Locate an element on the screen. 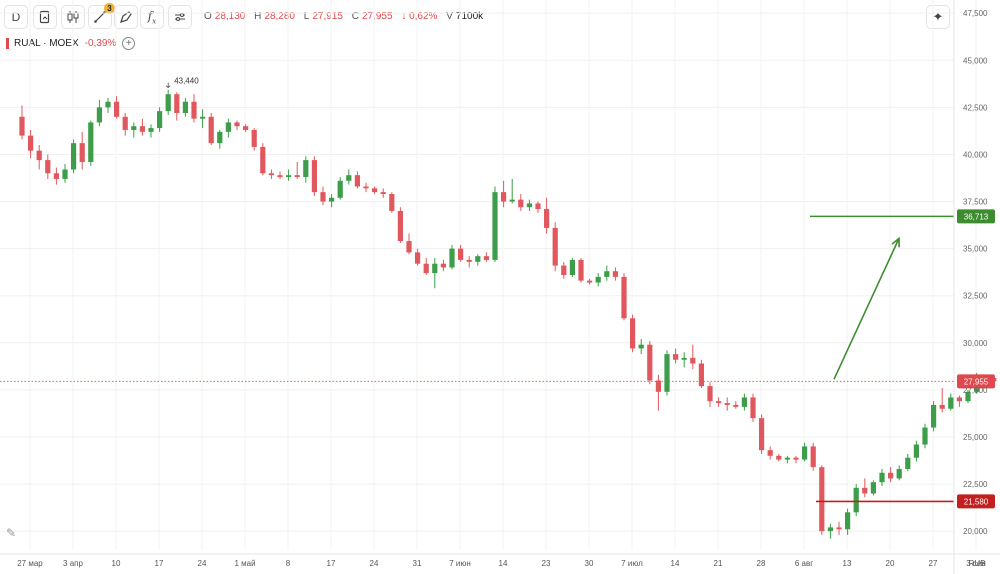 The height and width of the screenshot is (574, 1000). y-tick-label: 30,000 is located at coordinates (975, 343).